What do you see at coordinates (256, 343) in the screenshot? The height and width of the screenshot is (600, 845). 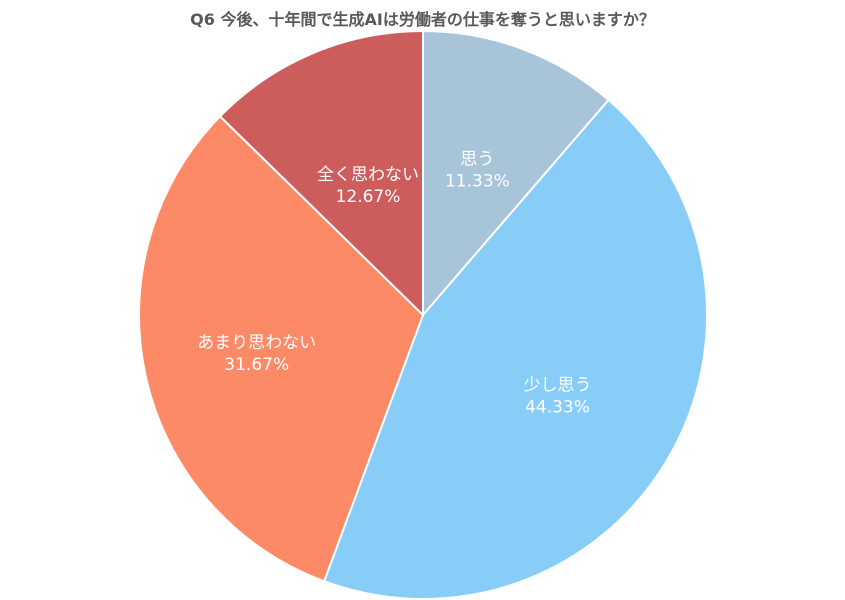 I see `slice-label-3: あまり思わない` at bounding box center [256, 343].